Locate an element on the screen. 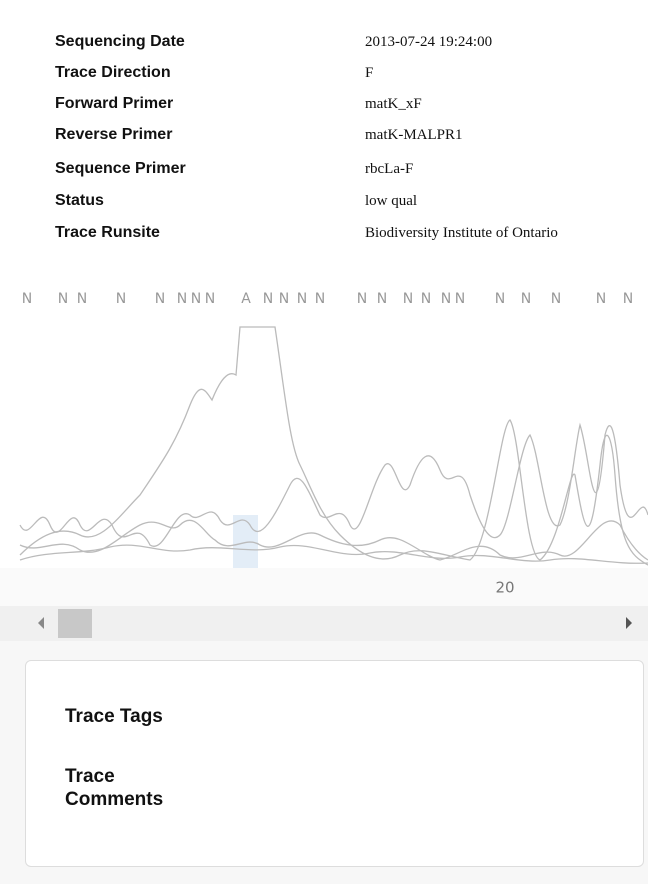  field-label: Forward Primer is located at coordinates (114, 103).